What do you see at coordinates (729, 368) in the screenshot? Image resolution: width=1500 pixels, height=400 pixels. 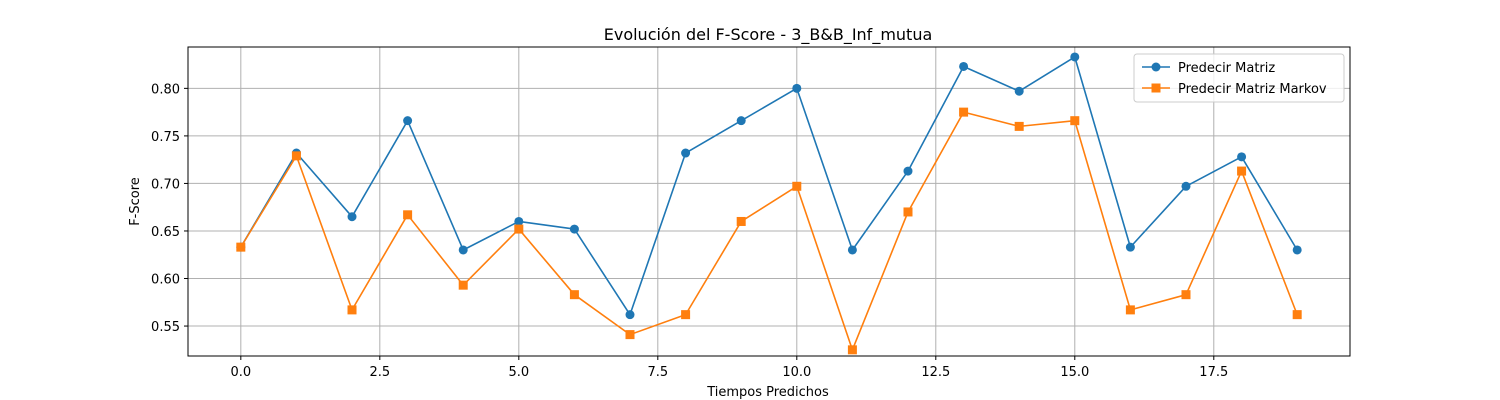 I see `x-axis-ticks: 0.0 2.5 5.0 7.5 10.0 12.5 15.0 17.5` at bounding box center [729, 368].